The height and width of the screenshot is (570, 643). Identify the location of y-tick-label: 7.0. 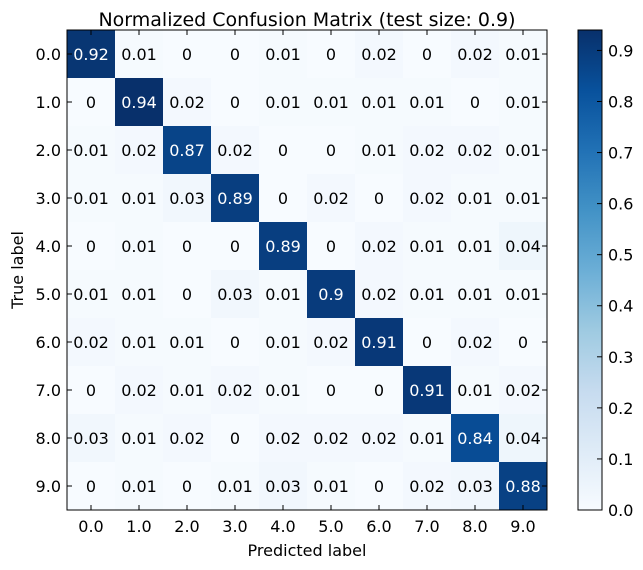
(48, 390).